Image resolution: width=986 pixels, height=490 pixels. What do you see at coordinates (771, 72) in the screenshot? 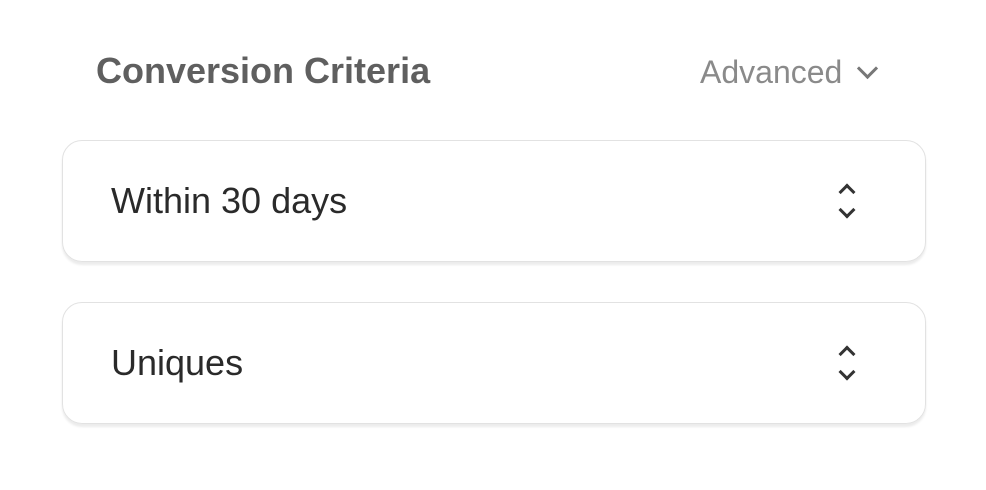
I see `advanced-label: Advanced` at bounding box center [771, 72].